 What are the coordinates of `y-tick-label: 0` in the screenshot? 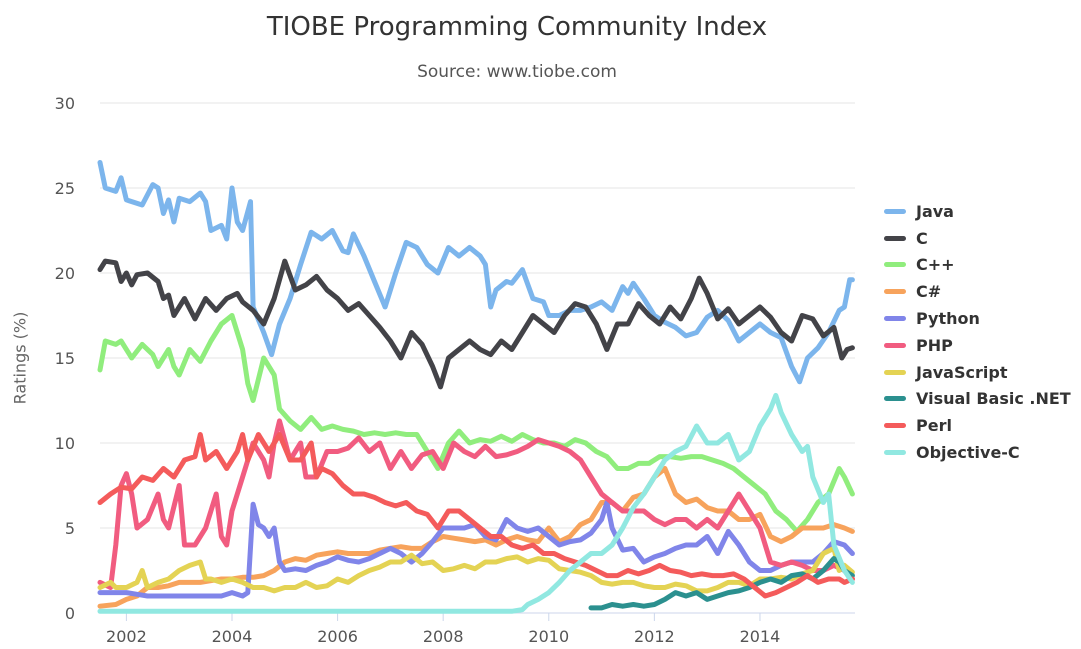 It's located at (70, 613).